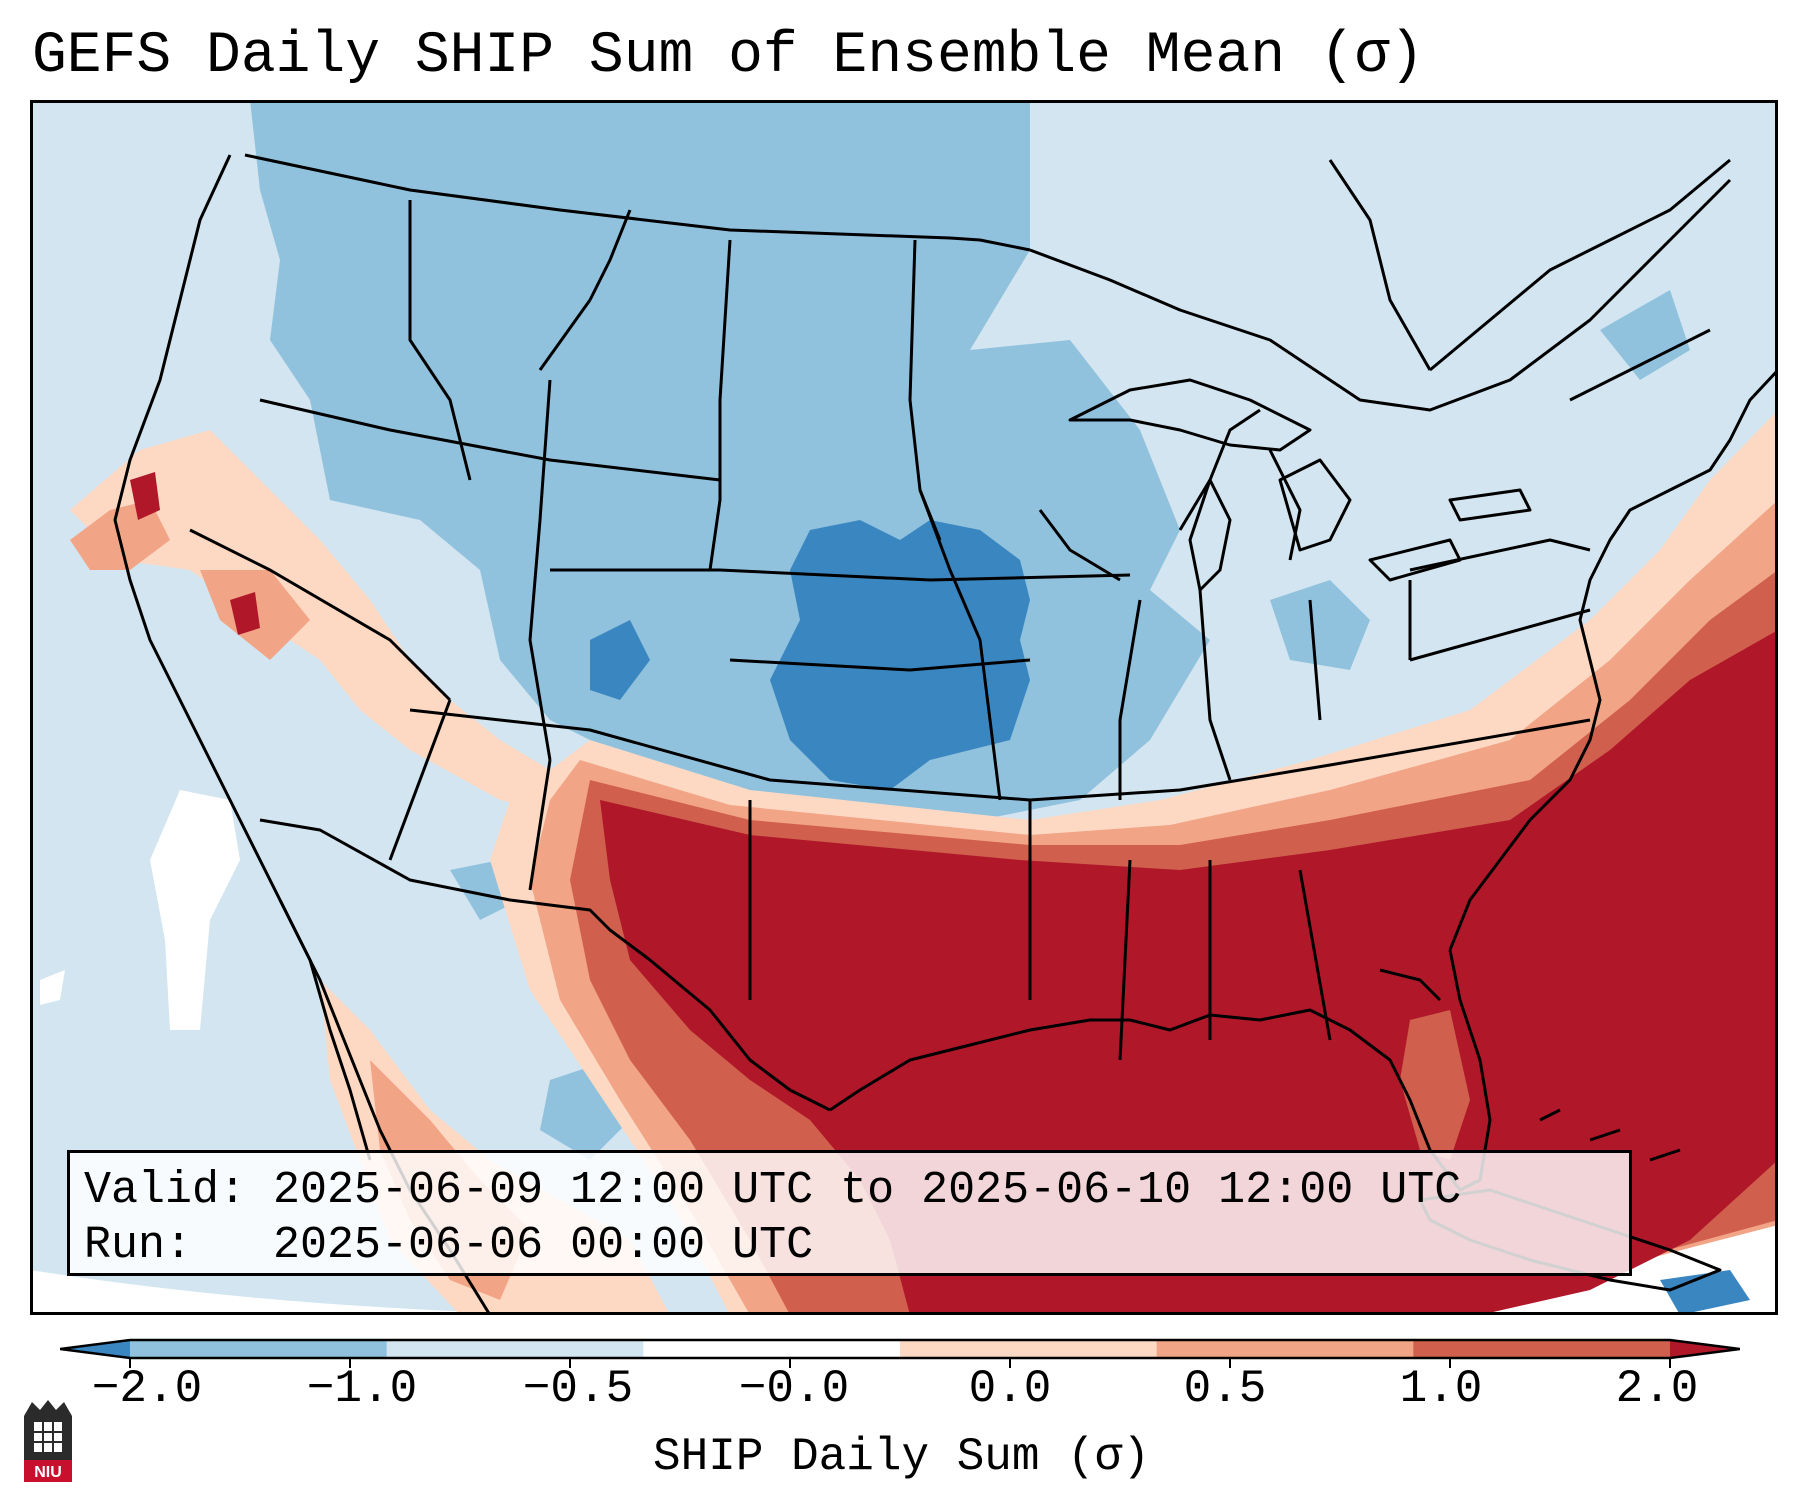 Image resolution: width=1803 pixels, height=1506 pixels. I want to click on colorbar-tick-label: −1.0, so click(362, 1389).